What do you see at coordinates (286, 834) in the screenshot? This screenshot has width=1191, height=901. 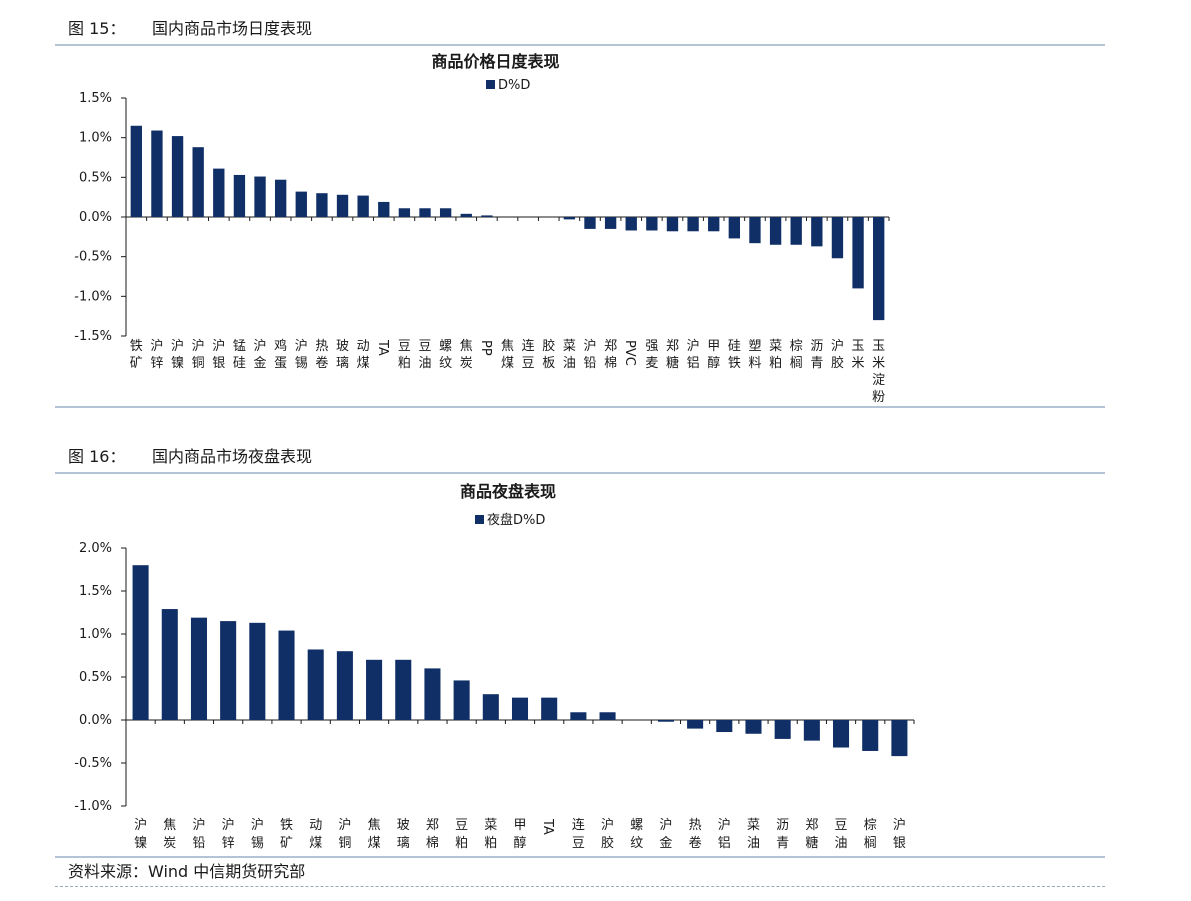 I see `category-label: 铁矿` at bounding box center [286, 834].